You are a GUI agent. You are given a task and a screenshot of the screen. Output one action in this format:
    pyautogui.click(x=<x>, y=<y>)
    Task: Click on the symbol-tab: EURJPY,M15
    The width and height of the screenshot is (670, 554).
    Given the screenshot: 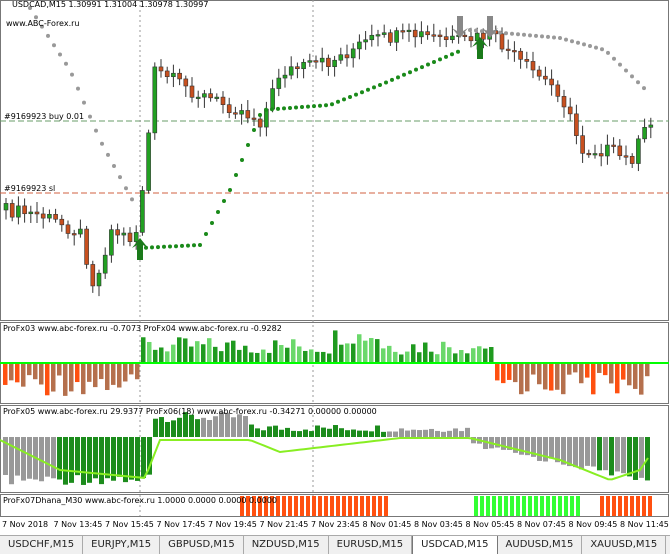 What is the action you would take?
    pyautogui.click(x=122, y=545)
    